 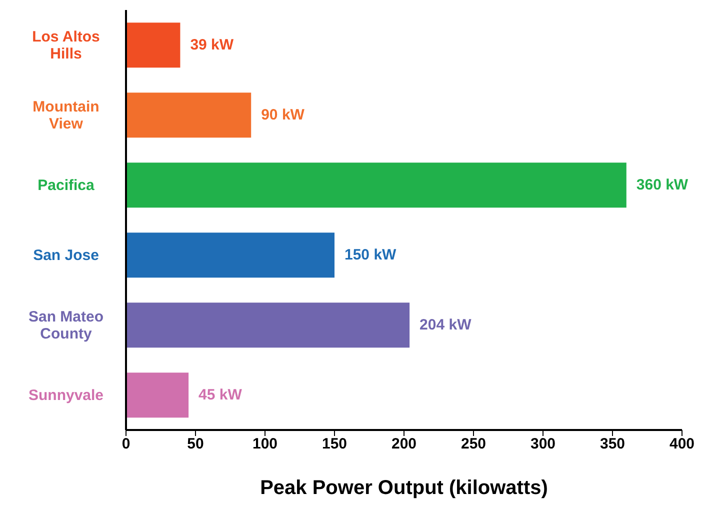 What do you see at coordinates (66, 185) in the screenshot?
I see `y-tick-label: Pacifica` at bounding box center [66, 185].